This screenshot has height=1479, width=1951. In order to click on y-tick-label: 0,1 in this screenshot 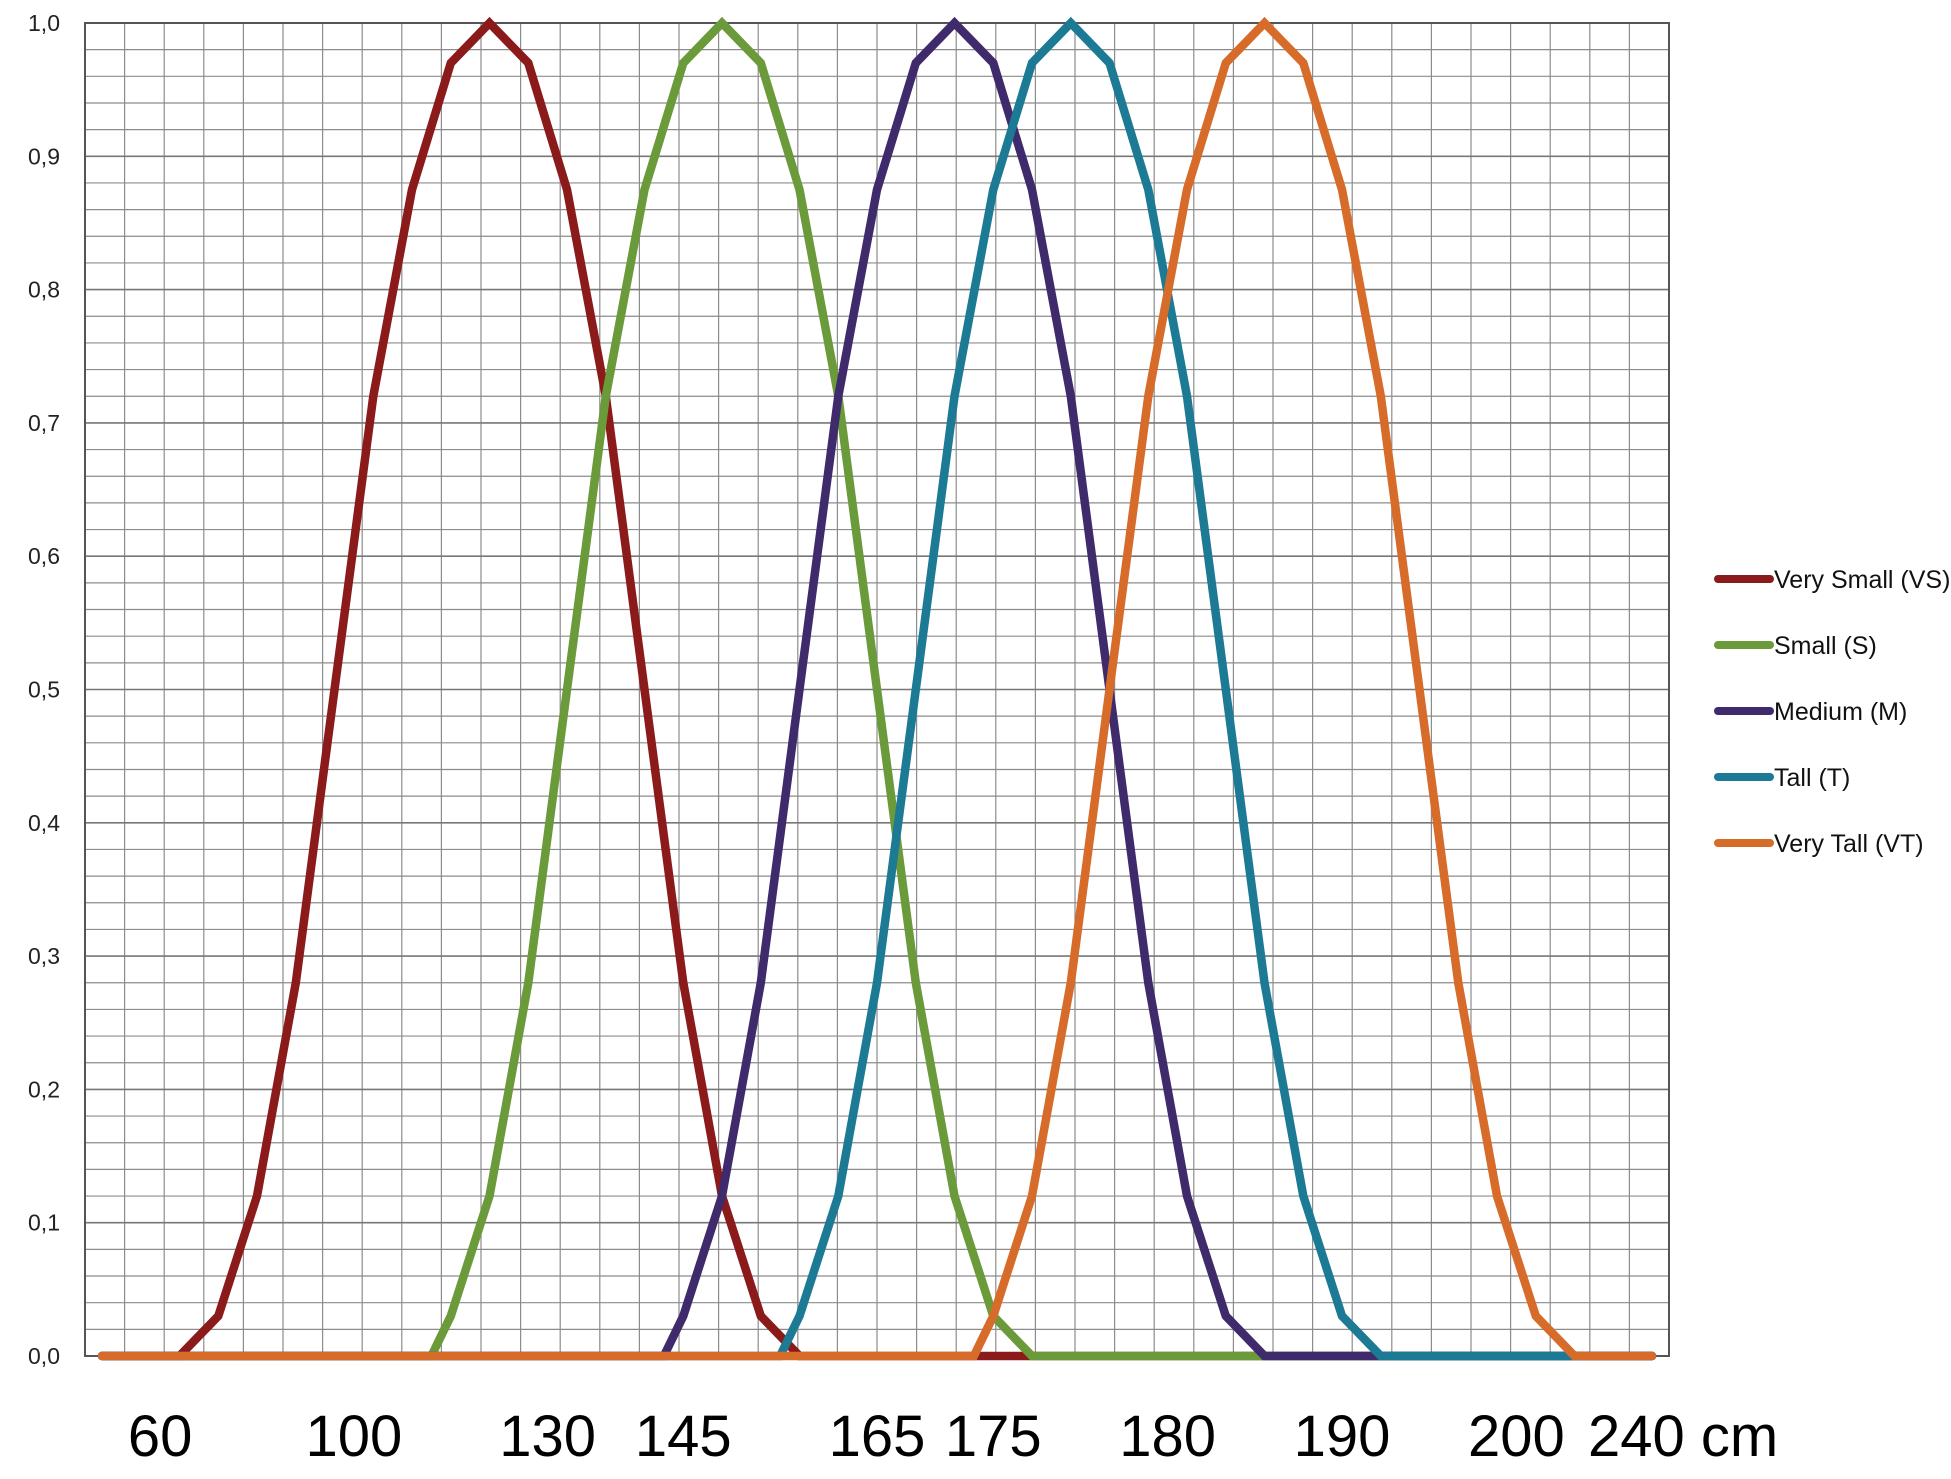, I will do `click(44, 1223)`.